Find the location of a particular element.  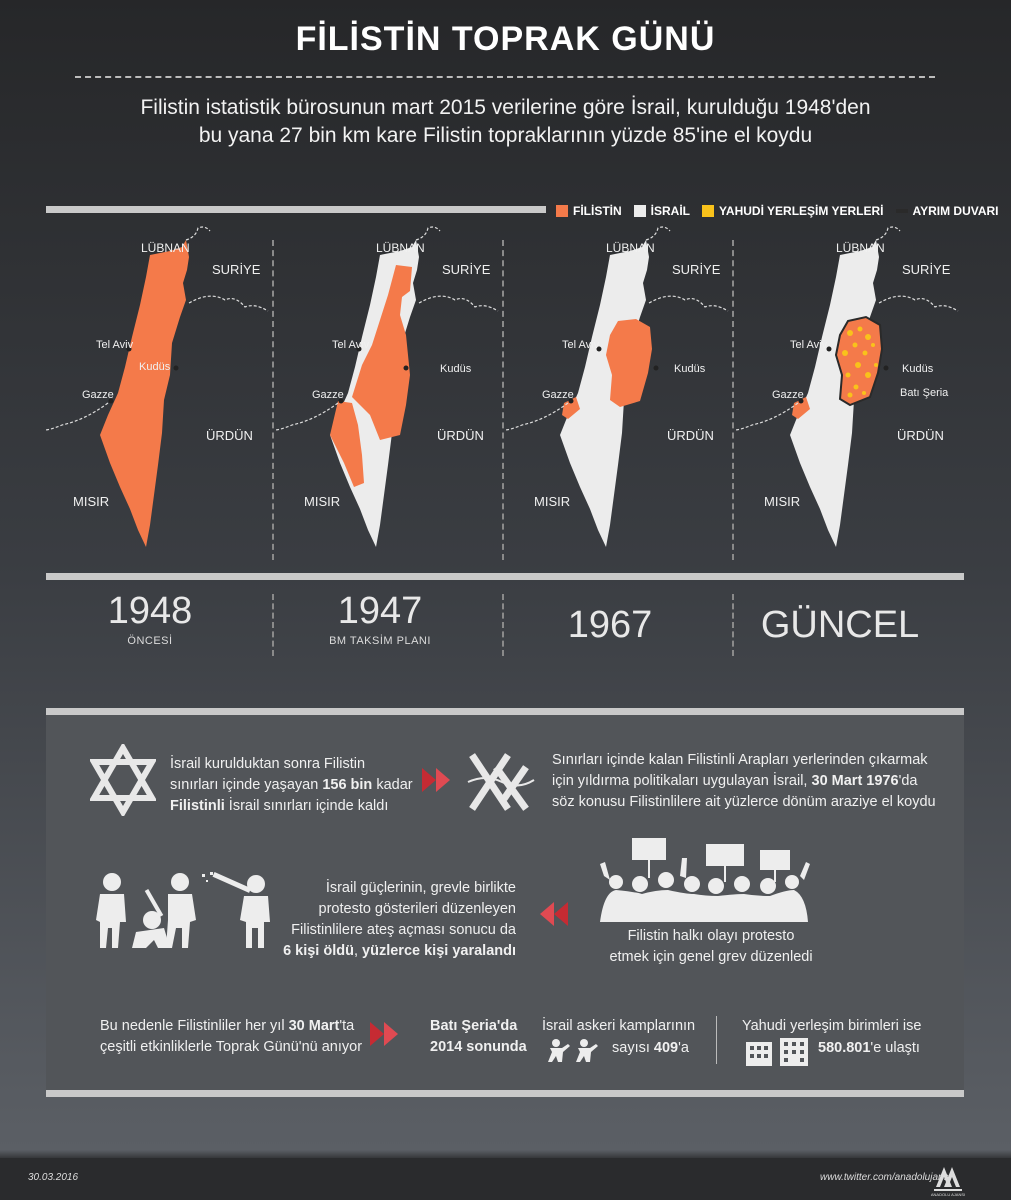

legend-label-wall: AYRIM DUVARI is located at coordinates (955, 211).